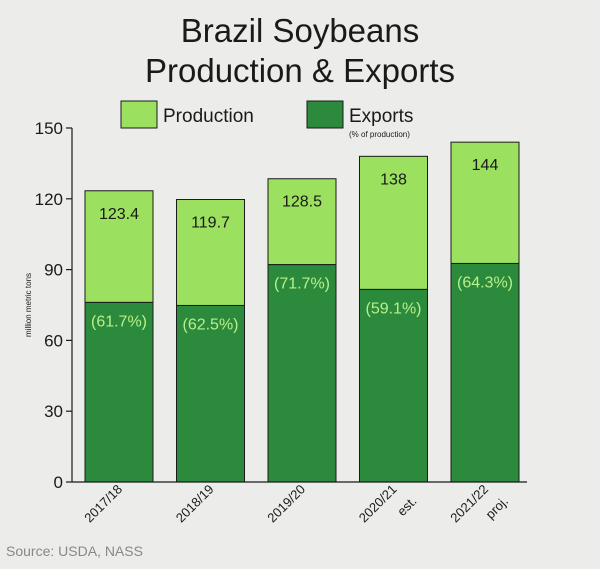 The width and height of the screenshot is (600, 569). Describe the element at coordinates (325, 114) in the screenshot. I see `legend-swatch-exports` at that location.